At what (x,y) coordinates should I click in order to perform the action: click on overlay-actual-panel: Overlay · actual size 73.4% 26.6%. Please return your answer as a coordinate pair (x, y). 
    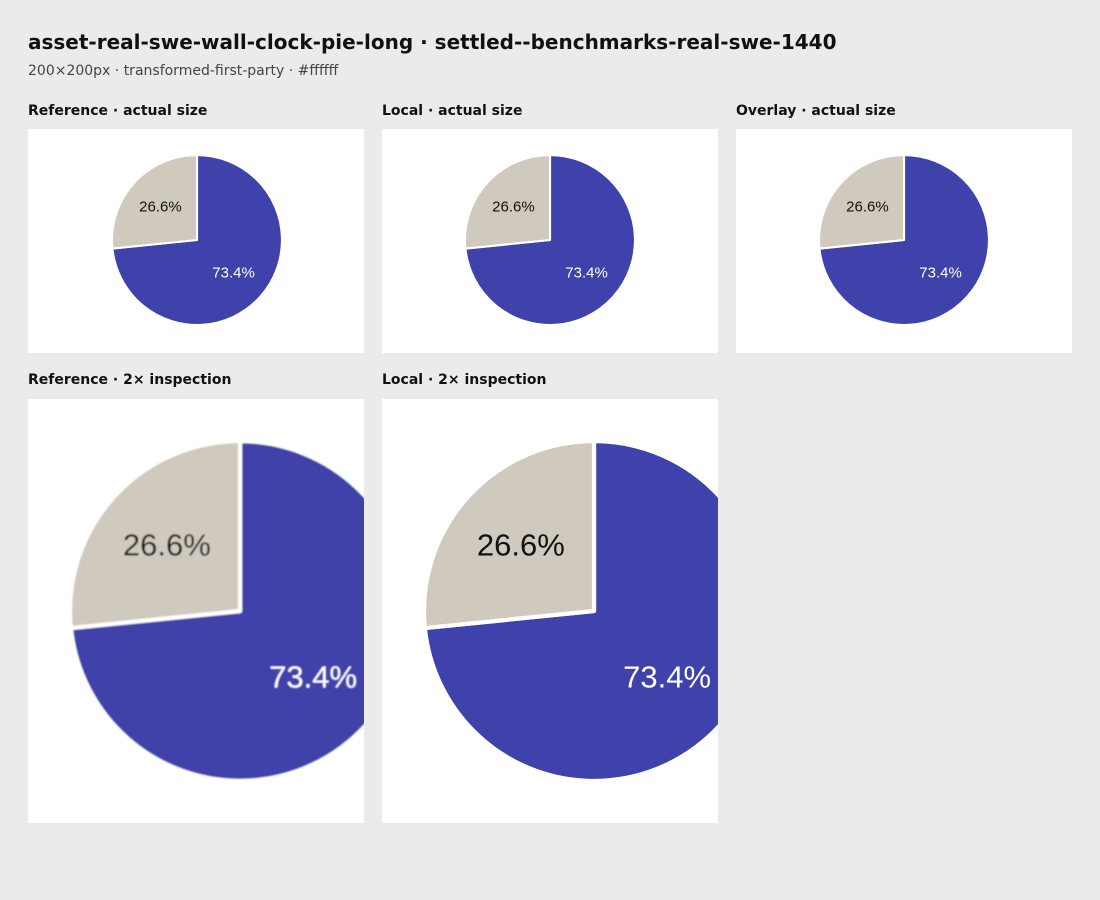
    Looking at the image, I should click on (904, 228).